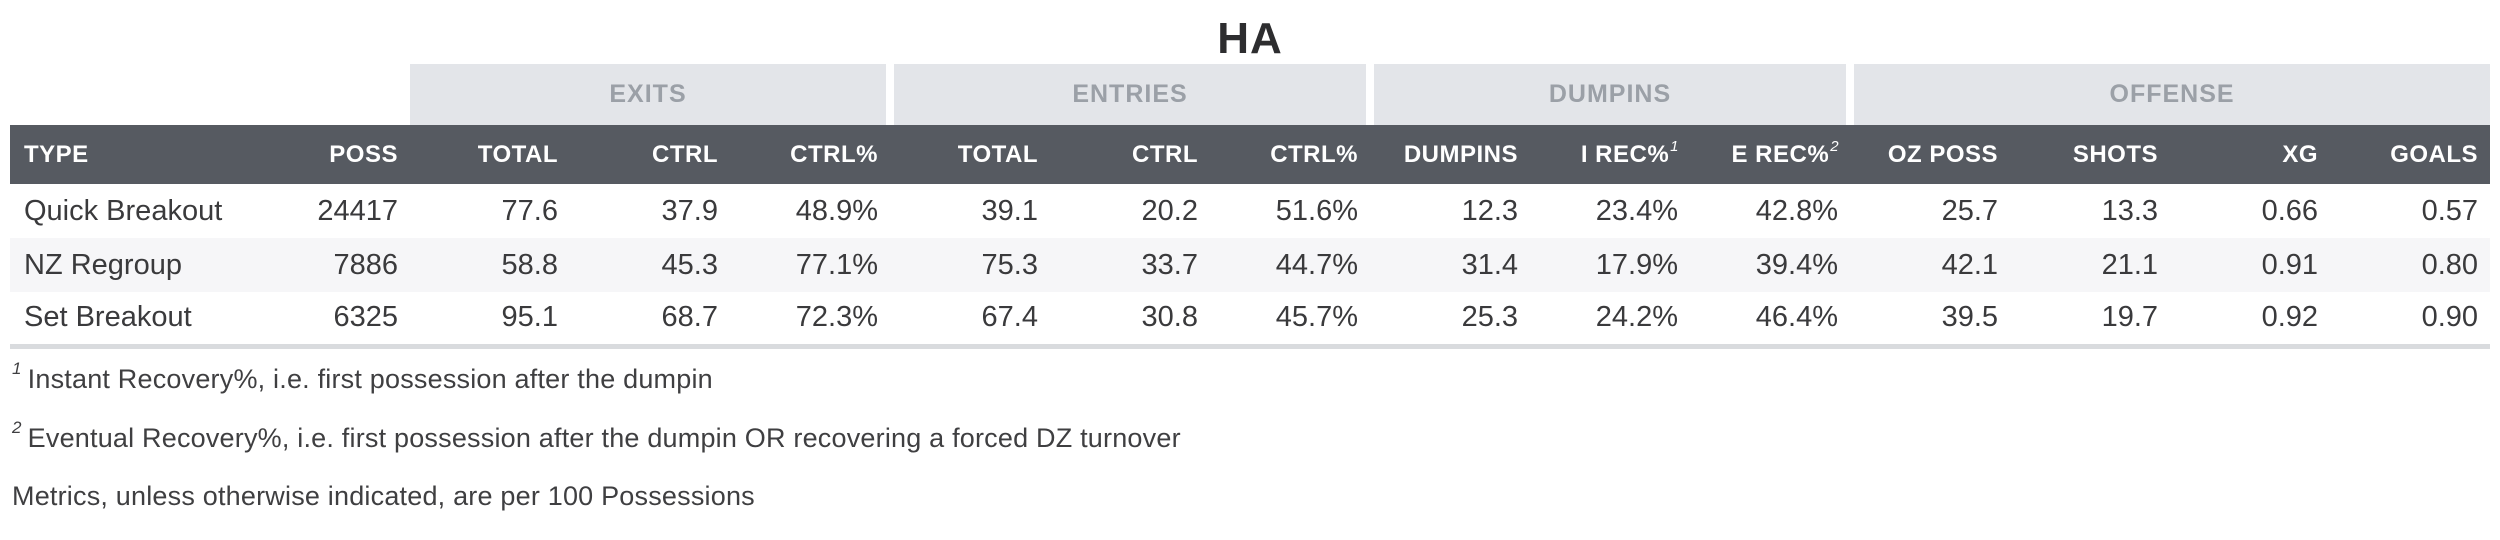  What do you see at coordinates (836, 210) in the screenshot?
I see `cell: 48.9%` at bounding box center [836, 210].